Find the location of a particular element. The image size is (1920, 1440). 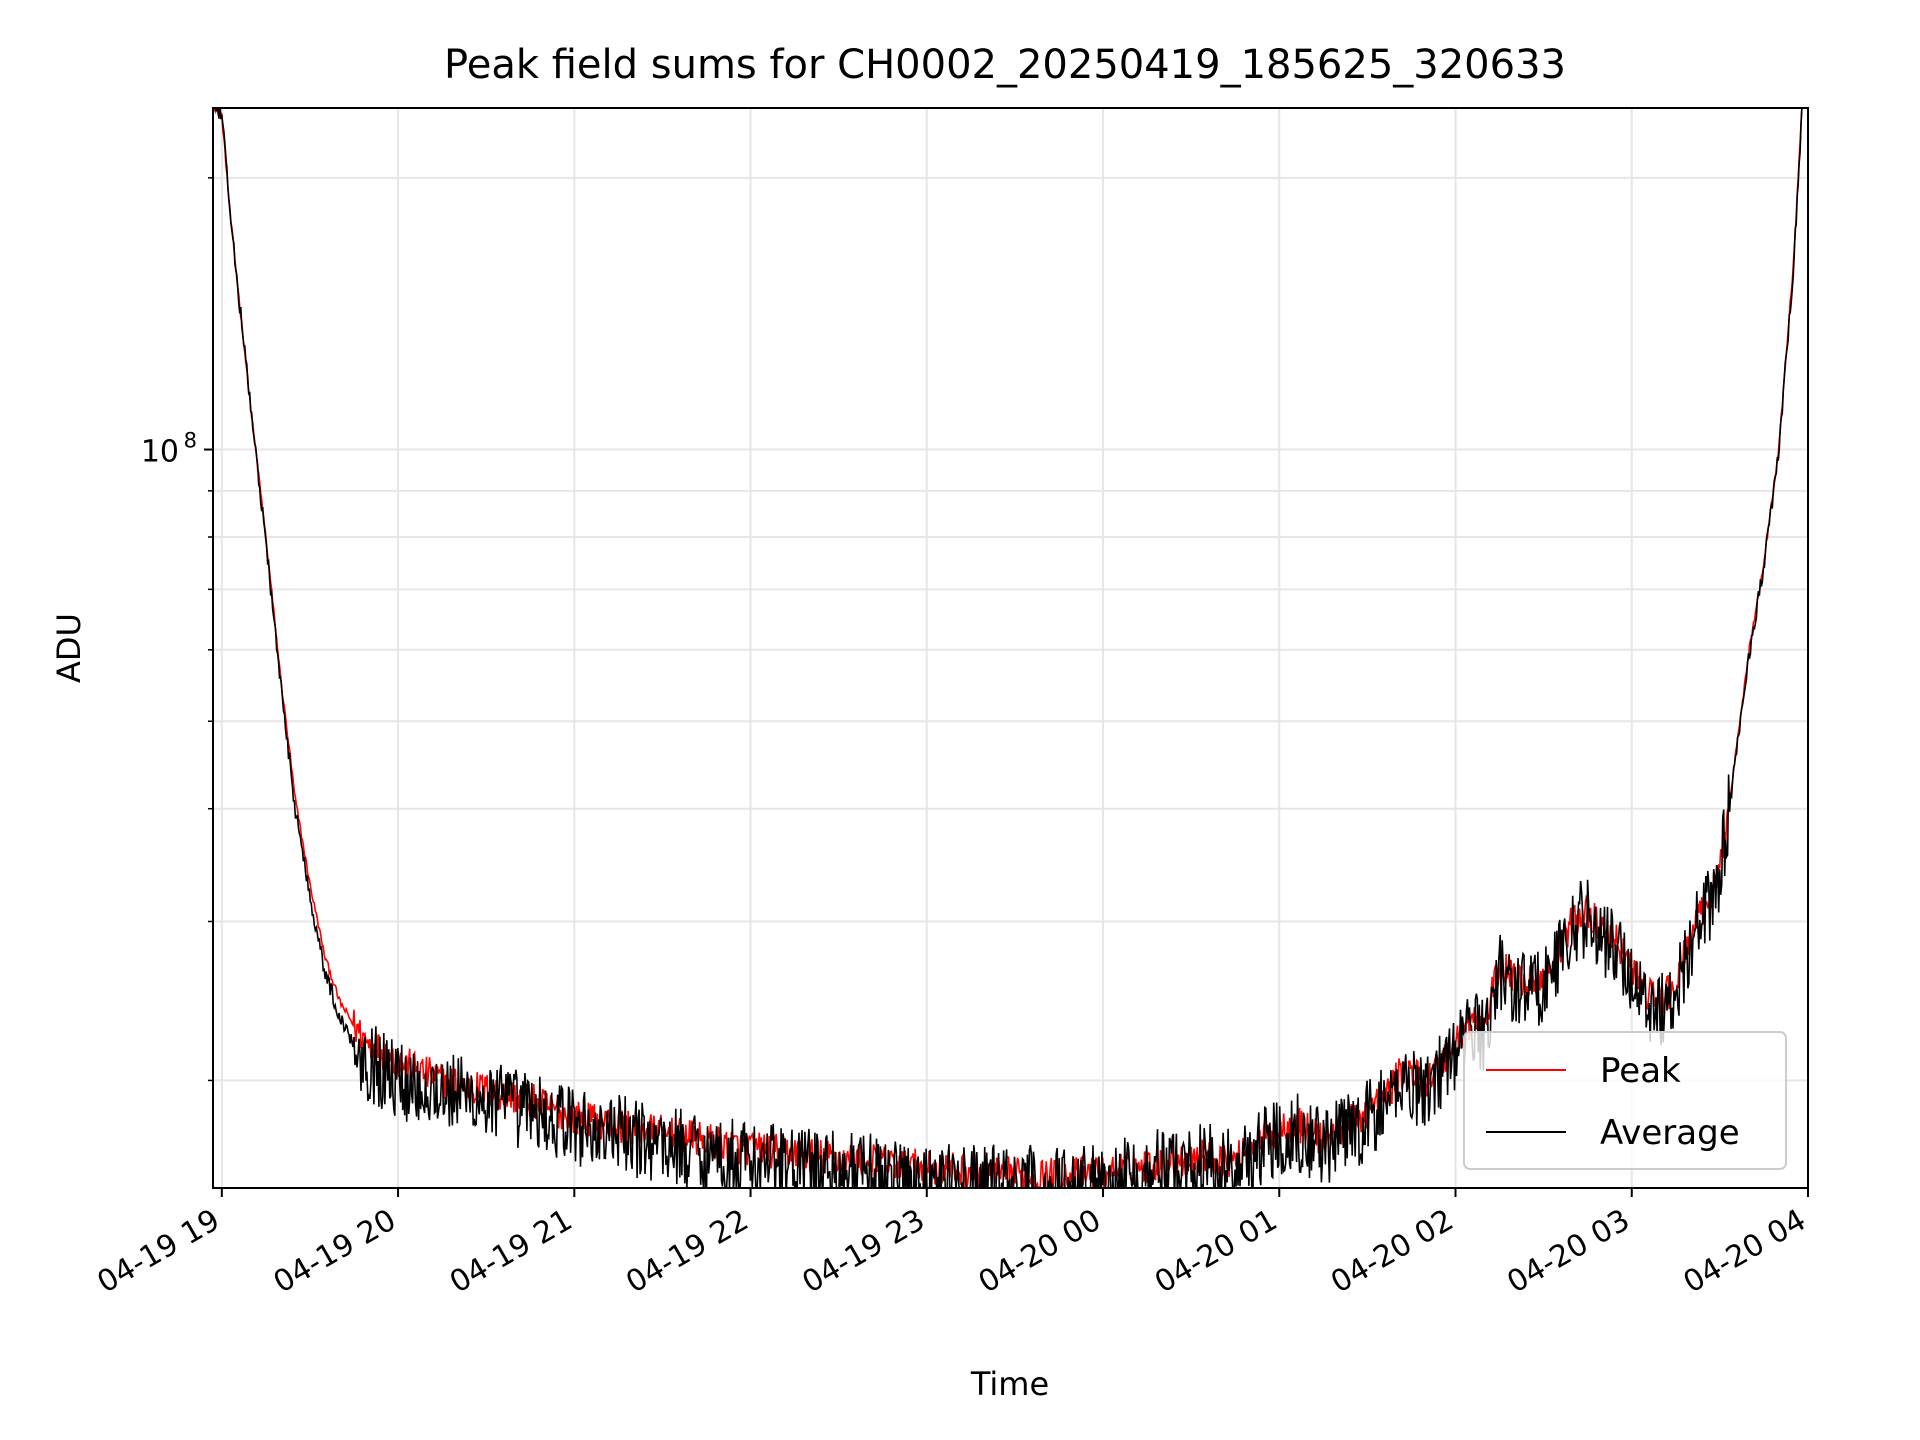

y-tick-label: 10 is located at coordinates (160, 452).